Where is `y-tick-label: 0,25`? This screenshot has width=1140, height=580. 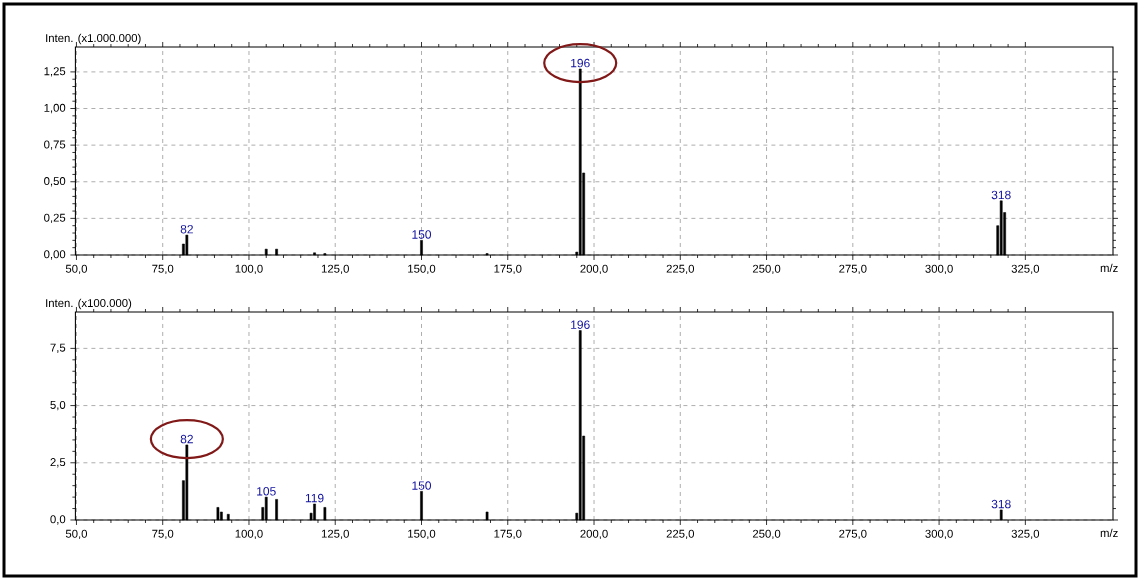
y-tick-label: 0,25 is located at coordinates (55, 218).